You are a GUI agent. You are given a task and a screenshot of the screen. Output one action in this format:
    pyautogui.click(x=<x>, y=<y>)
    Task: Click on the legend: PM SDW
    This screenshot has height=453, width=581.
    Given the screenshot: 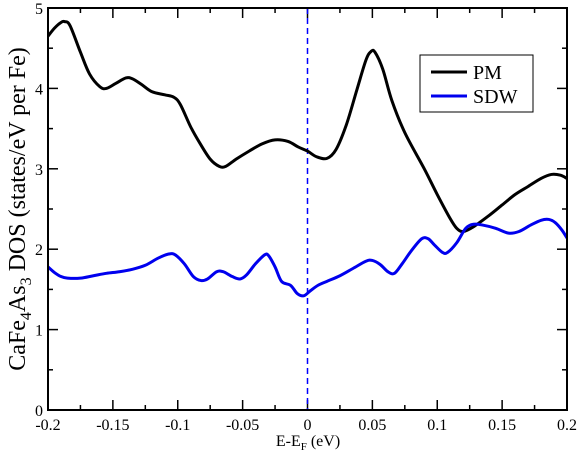 What is the action you would take?
    pyautogui.click(x=476, y=83)
    